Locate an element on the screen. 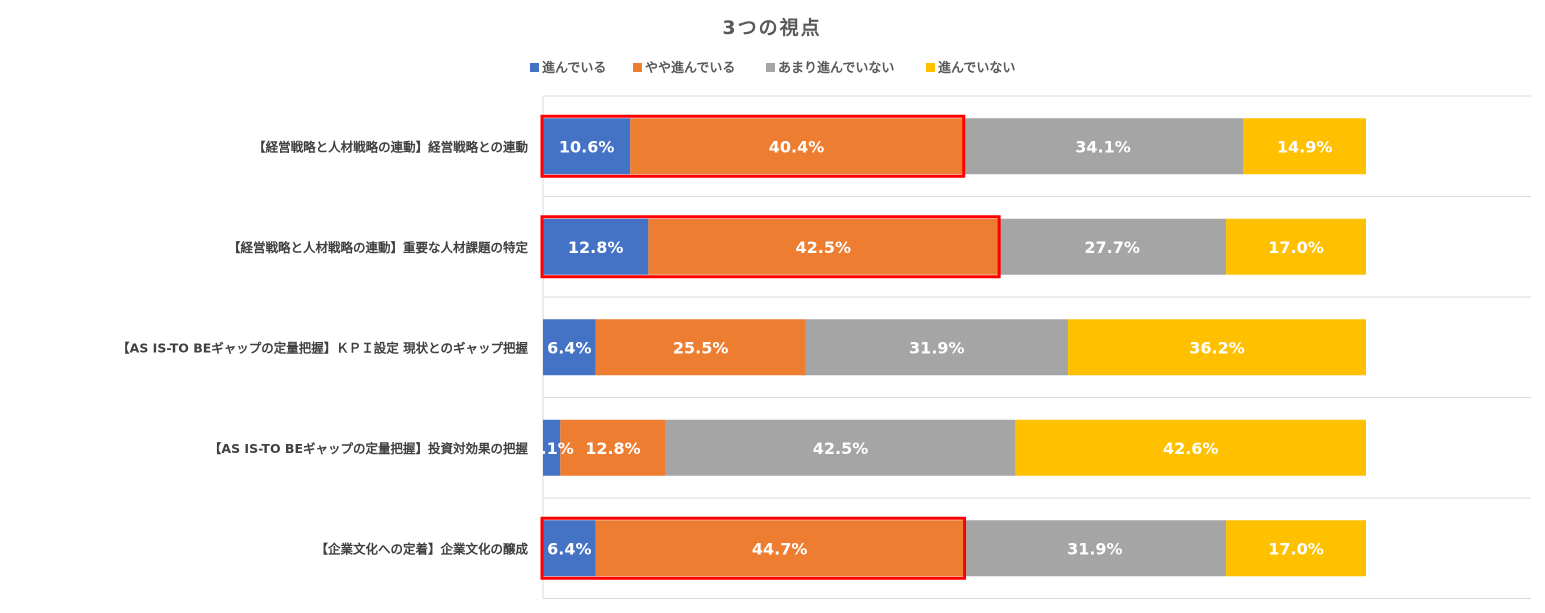 This screenshot has width=1545, height=613. data-label-r4-s1: 44.7% is located at coordinates (780, 548).